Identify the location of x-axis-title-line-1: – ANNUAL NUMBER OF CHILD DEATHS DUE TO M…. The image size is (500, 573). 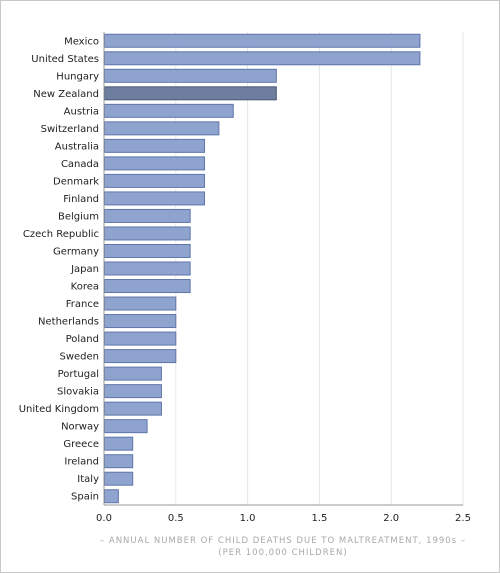
(283, 541).